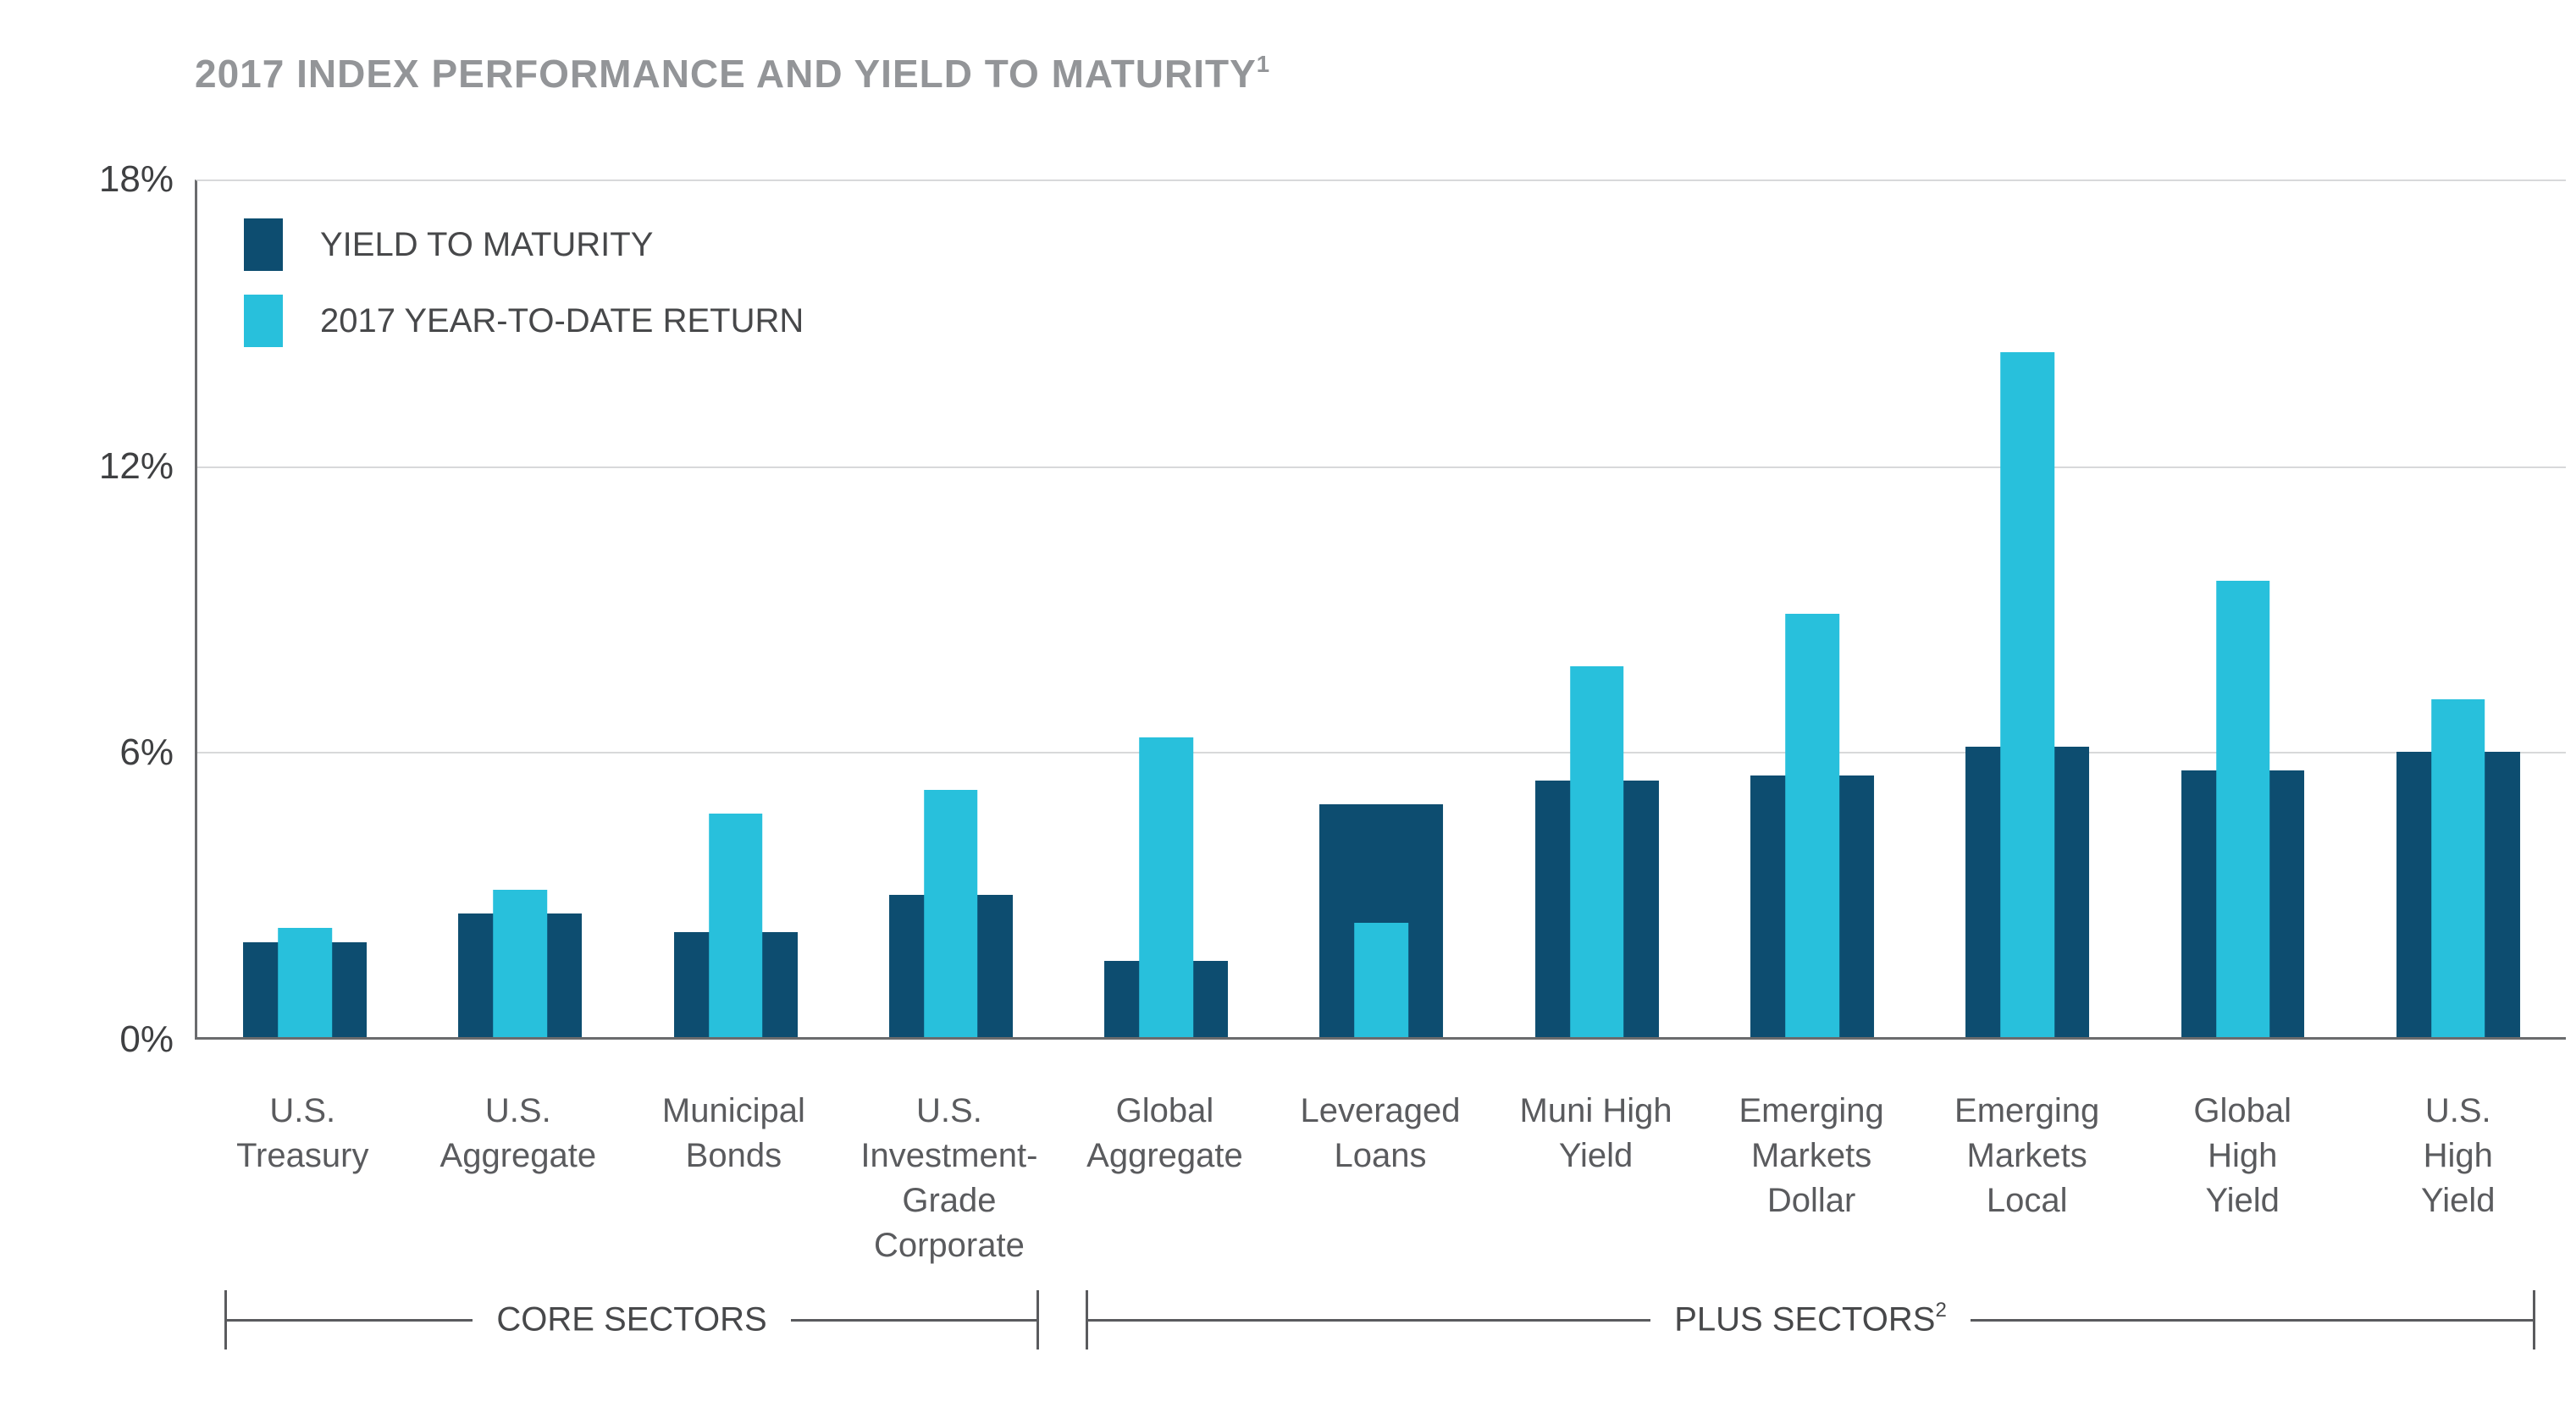  What do you see at coordinates (1381, 980) in the screenshot?
I see `ytd-bar-leveraged-loans` at bounding box center [1381, 980].